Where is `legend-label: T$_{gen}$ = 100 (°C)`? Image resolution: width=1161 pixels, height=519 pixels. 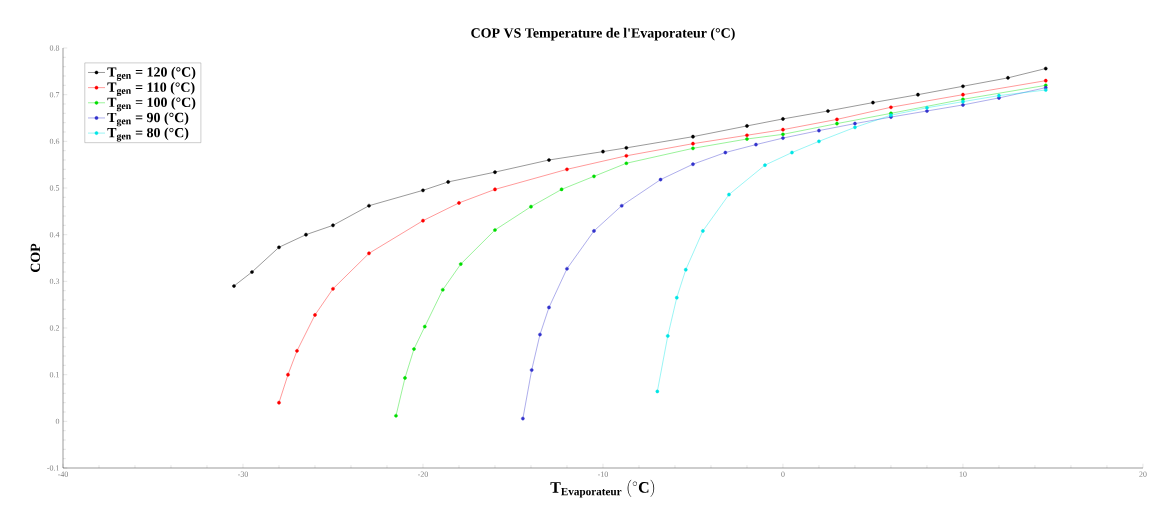
legend-label: T$_{gen}$ = 100 (°C) is located at coordinates (151, 104).